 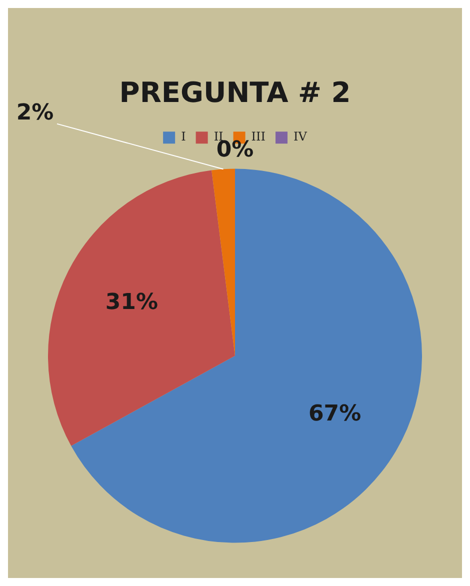 I want to click on legend-label: III, so click(x=258, y=137).